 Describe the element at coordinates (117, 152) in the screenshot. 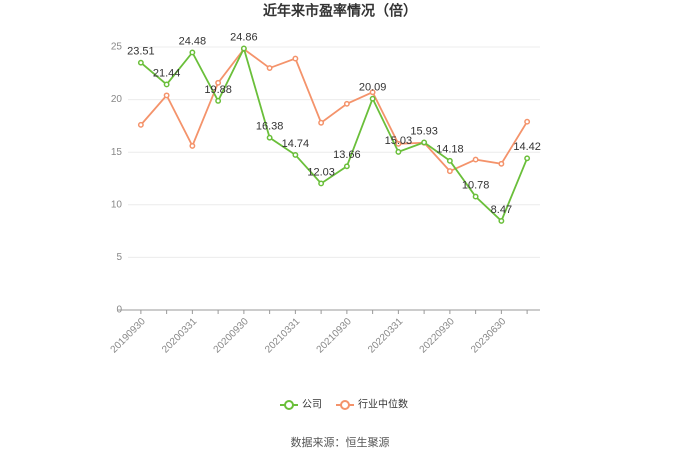

I see `y-tick-label: 15` at that location.